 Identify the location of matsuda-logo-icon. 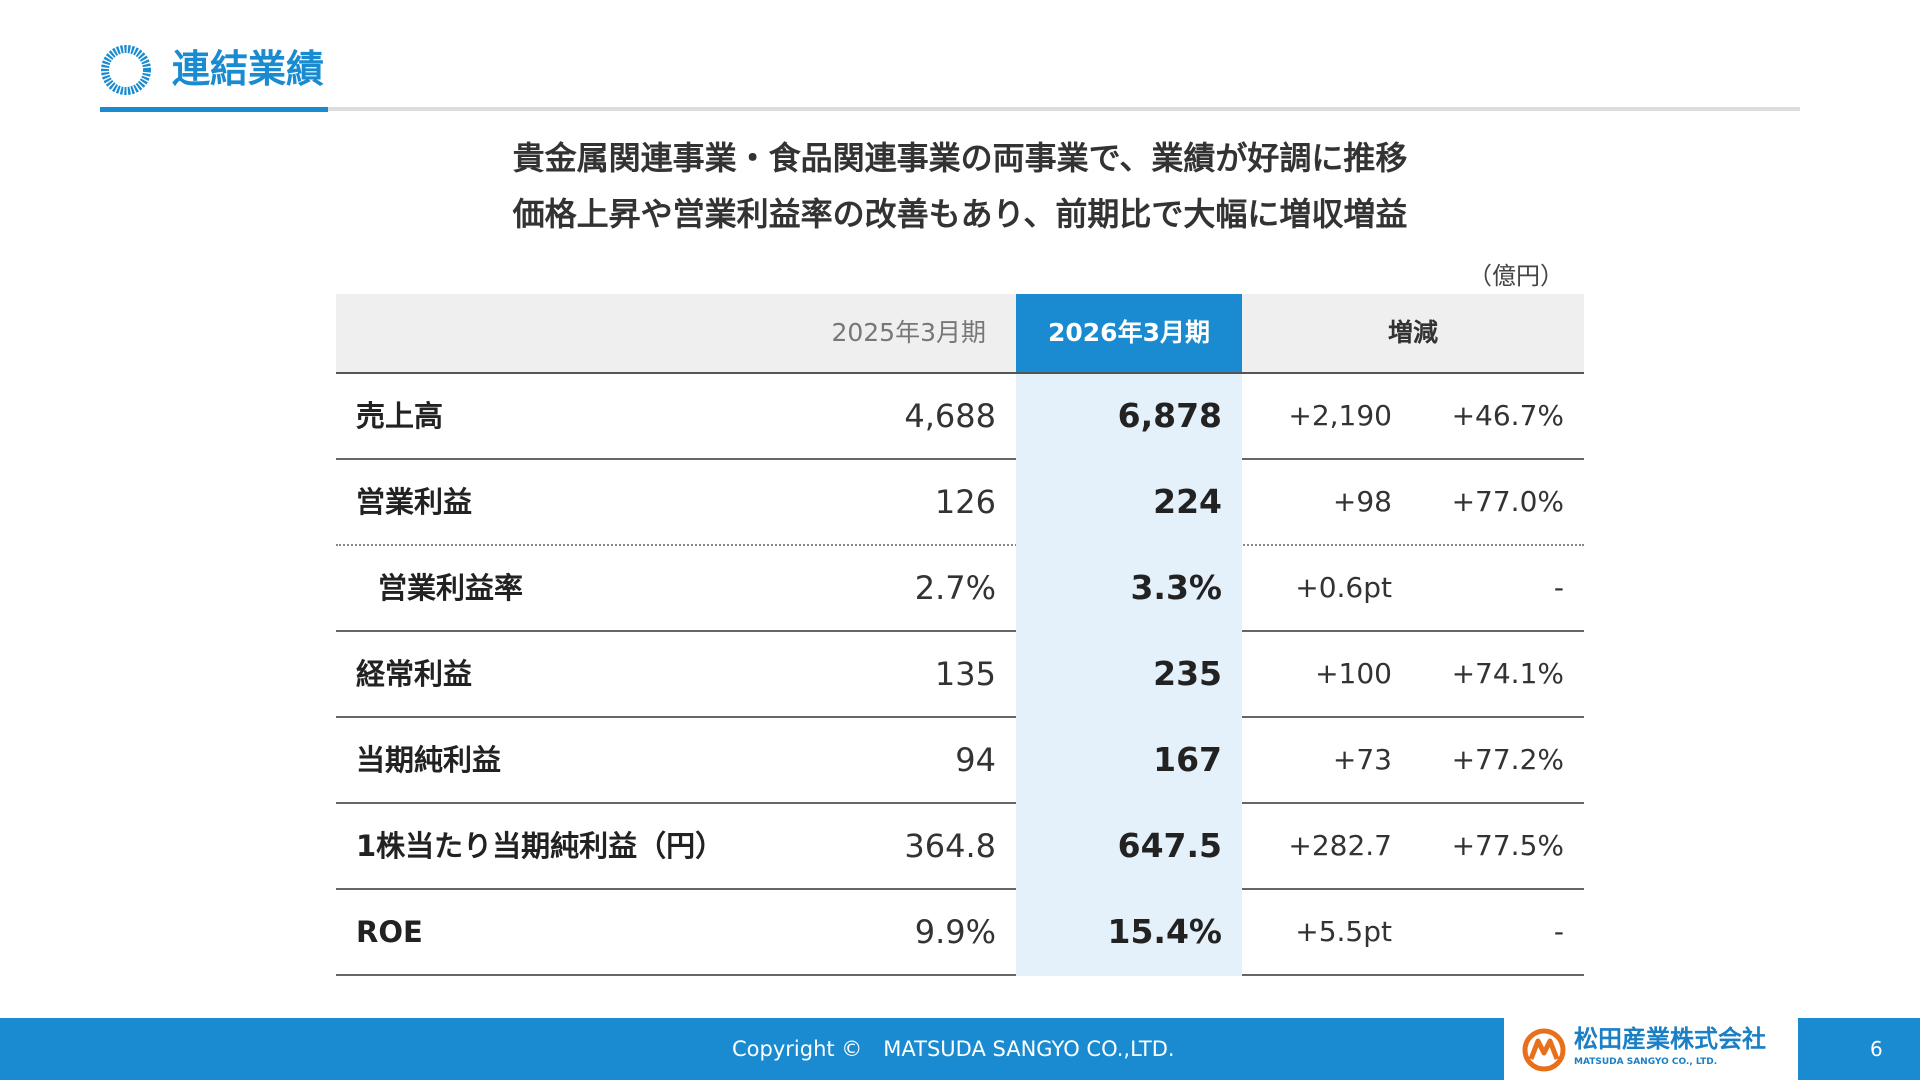
(1544, 1050).